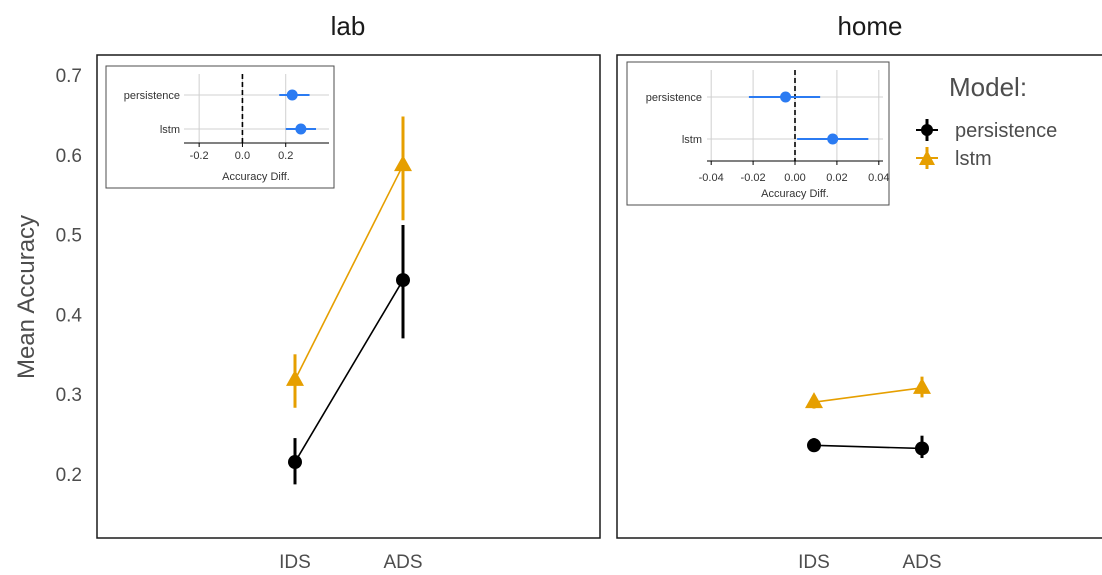 Image resolution: width=1102 pixels, height=575 pixels. I want to click on inset-x-tick-label: 0.00, so click(794, 178).